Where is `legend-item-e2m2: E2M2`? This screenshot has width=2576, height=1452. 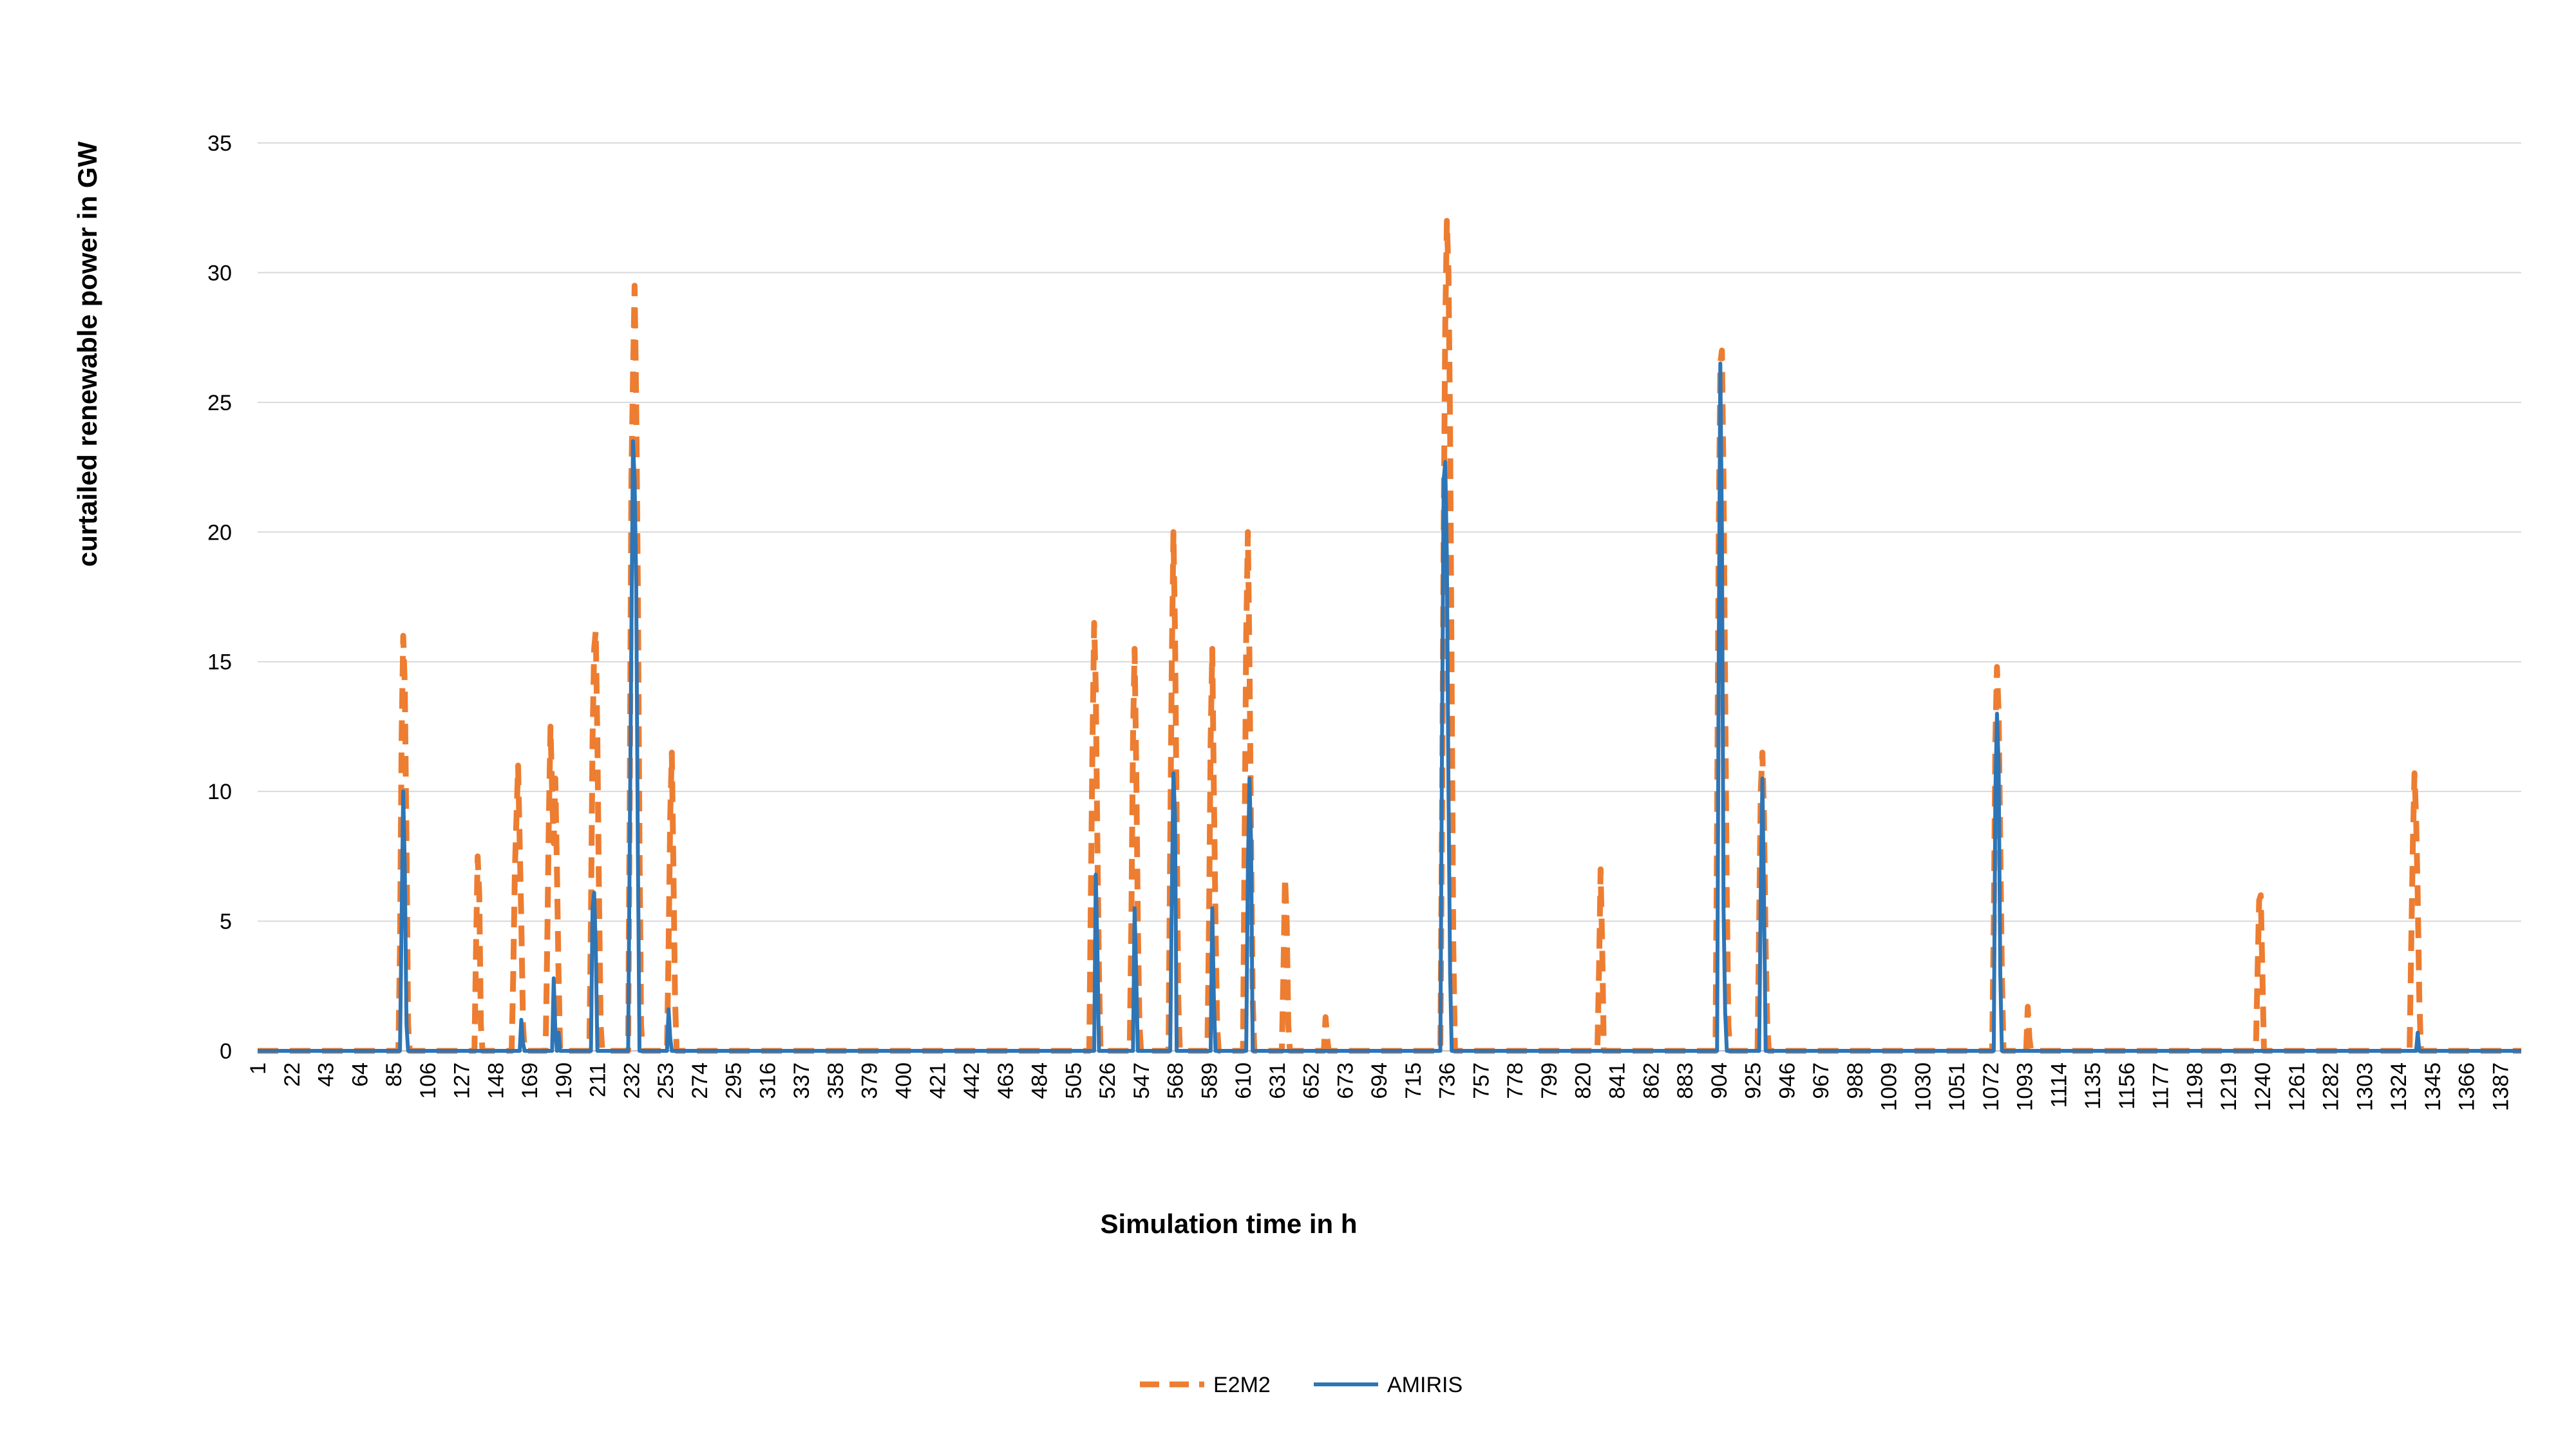 legend-item-e2m2: E2M2 is located at coordinates (1205, 1385).